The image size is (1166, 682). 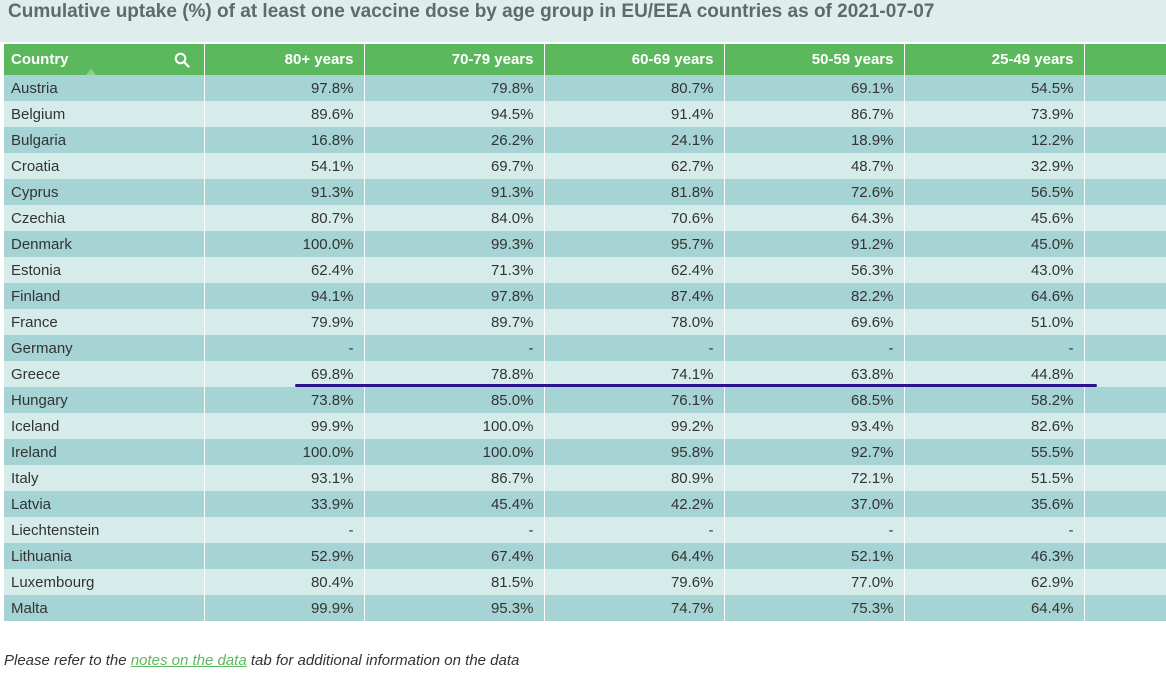 I want to click on table-row: Germany - - - - -, so click(x=585, y=348).